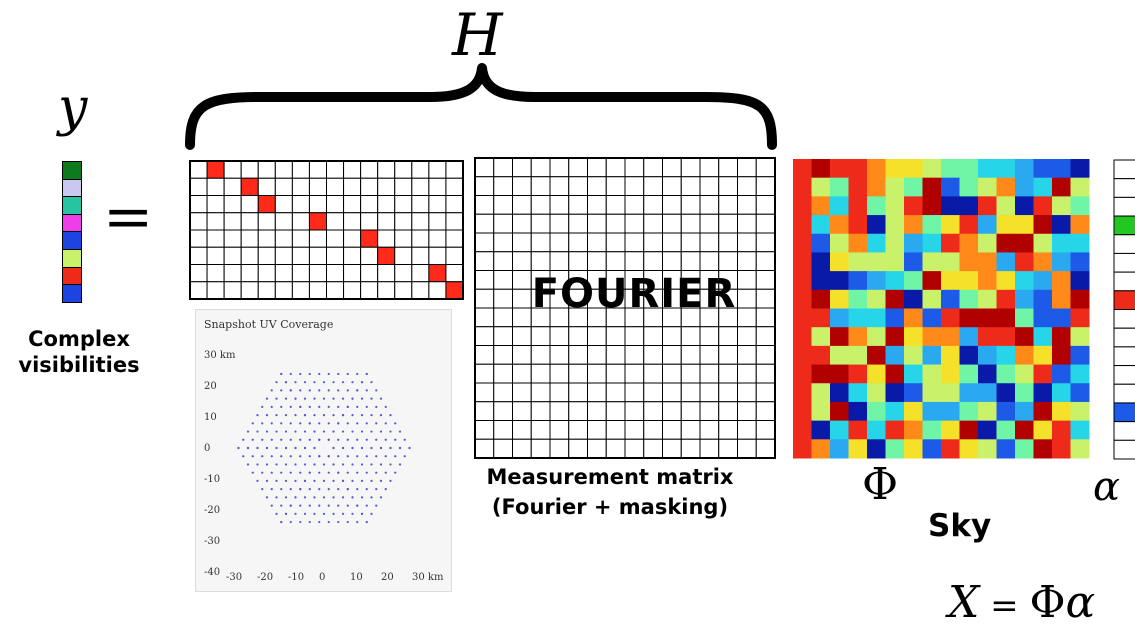 The width and height of the screenshot is (1135, 632). Describe the element at coordinates (1124, 319) in the screenshot. I see `alpha-cell` at that location.